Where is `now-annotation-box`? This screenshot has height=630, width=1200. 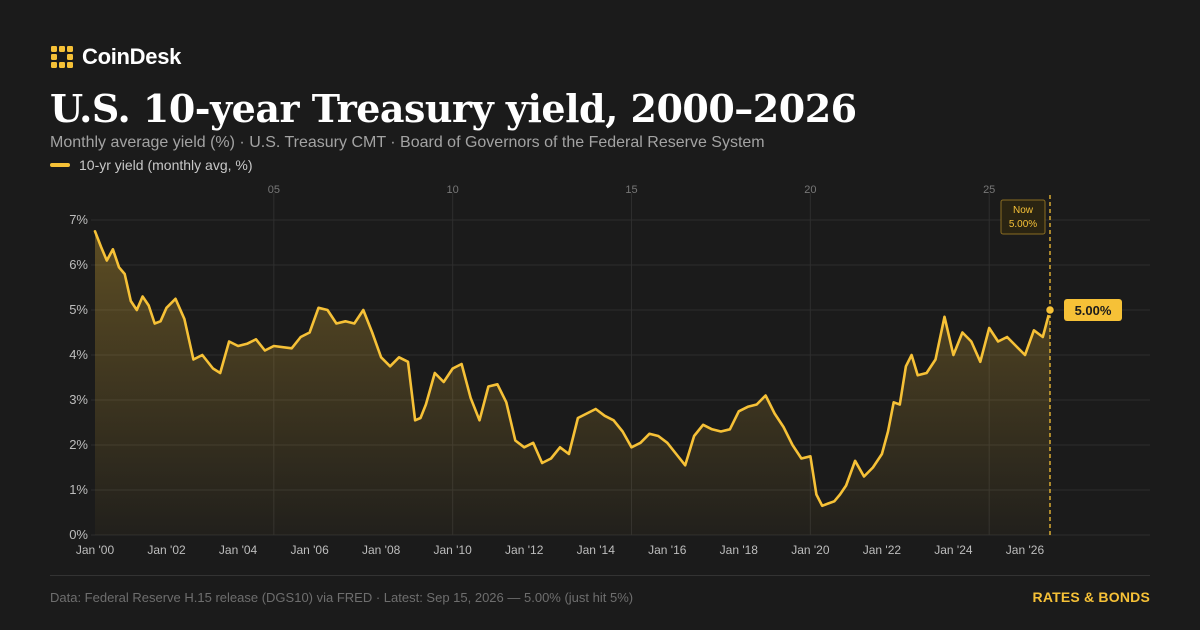
now-annotation-box is located at coordinates (1023, 217).